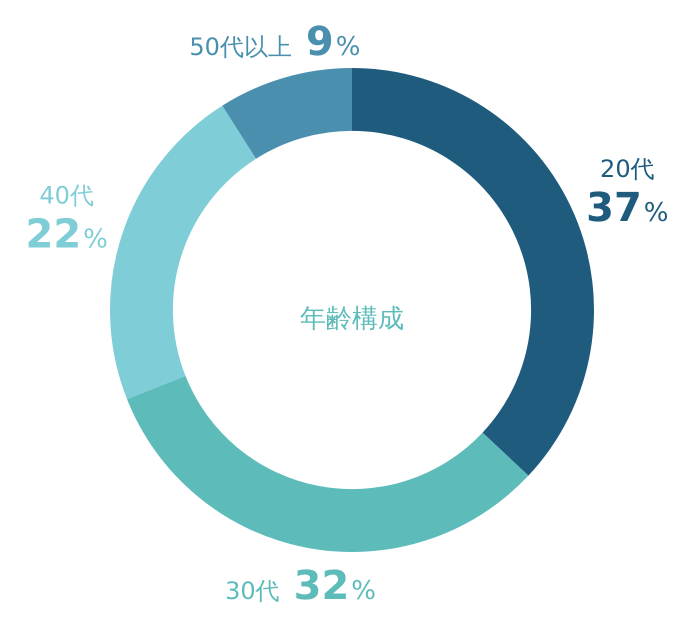  Describe the element at coordinates (66, 195) in the screenshot. I see `slice-label: 40代` at that location.